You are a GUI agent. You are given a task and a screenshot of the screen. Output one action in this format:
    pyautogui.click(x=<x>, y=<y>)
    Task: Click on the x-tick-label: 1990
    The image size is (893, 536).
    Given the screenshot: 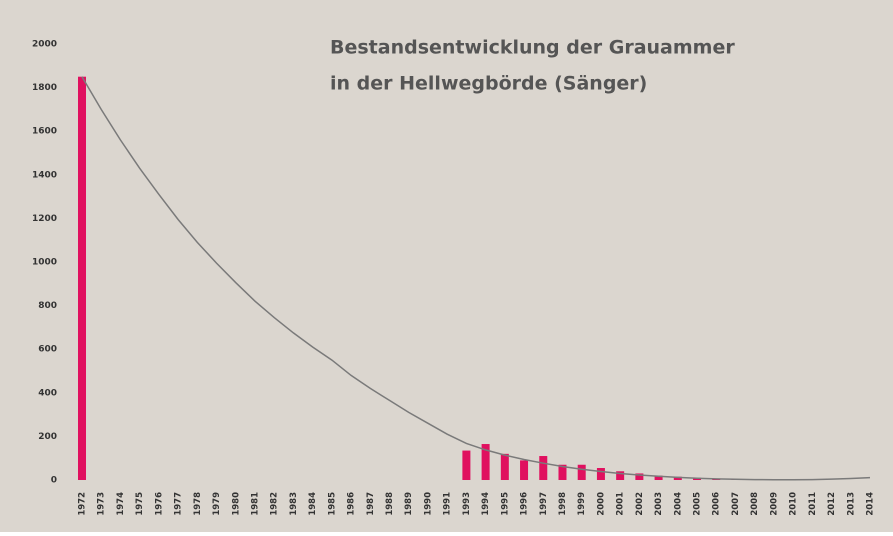 What is the action you would take?
    pyautogui.click(x=428, y=504)
    